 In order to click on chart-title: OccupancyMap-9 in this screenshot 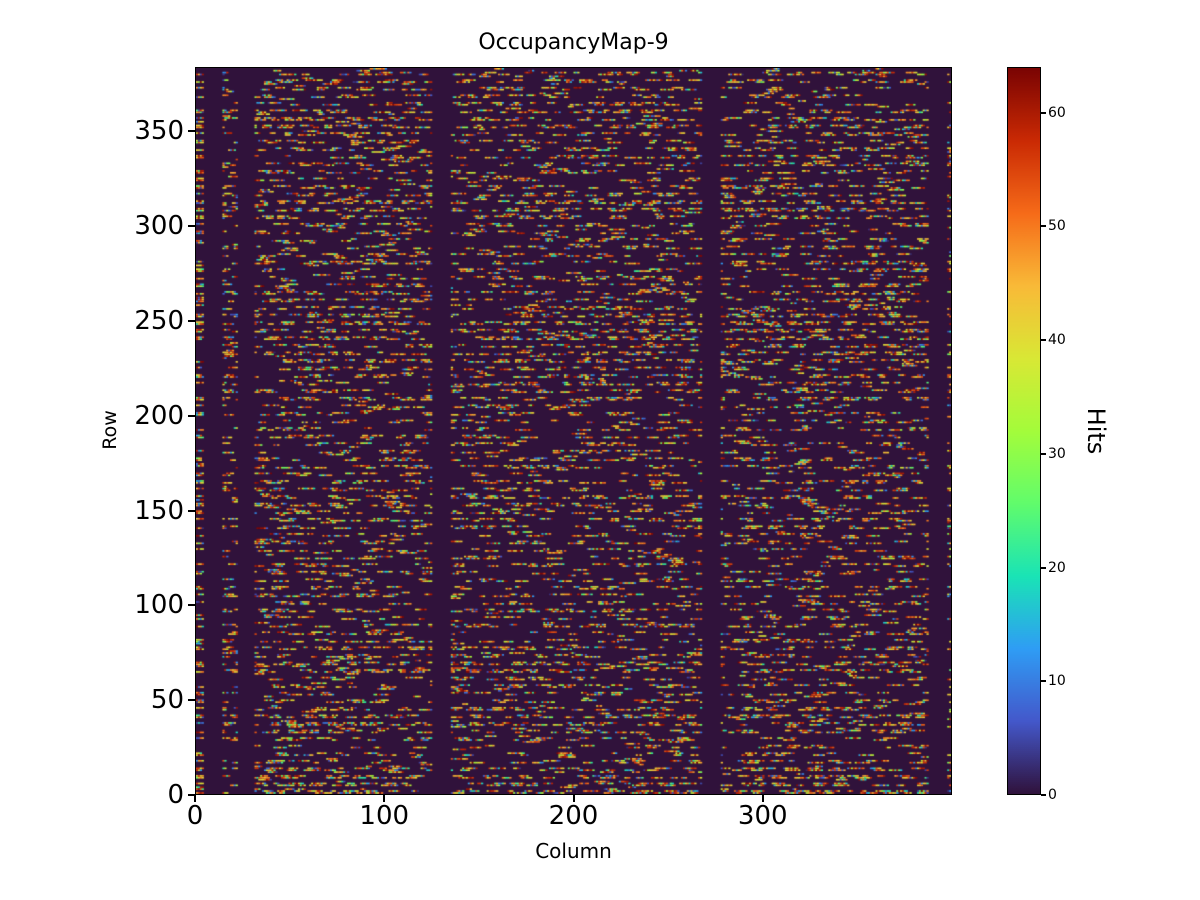, I will do `click(573, 42)`.